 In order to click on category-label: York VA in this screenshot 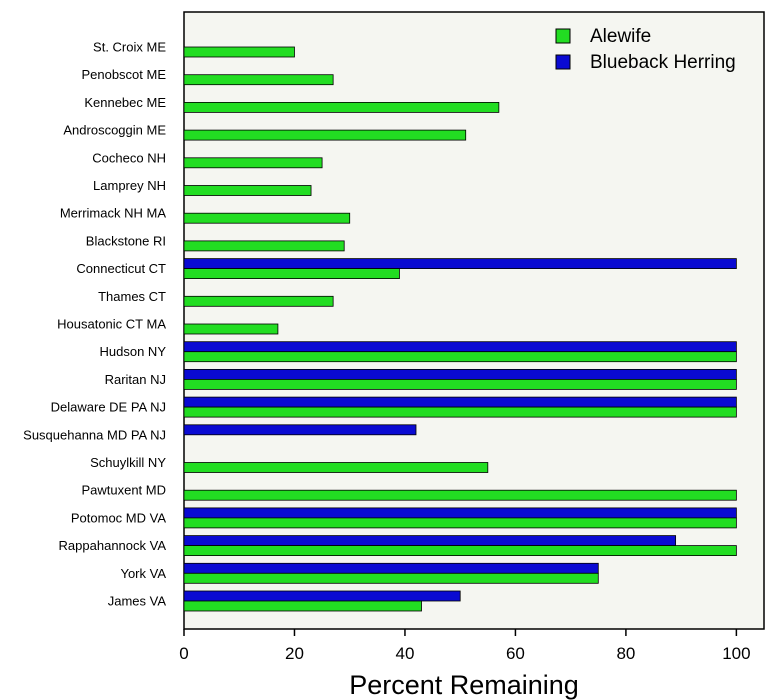, I will do `click(143, 573)`.